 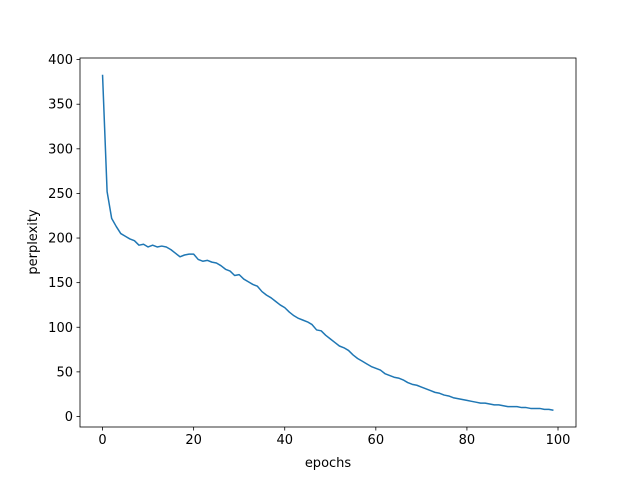 I want to click on y-tick-label: 100, so click(x=60, y=328).